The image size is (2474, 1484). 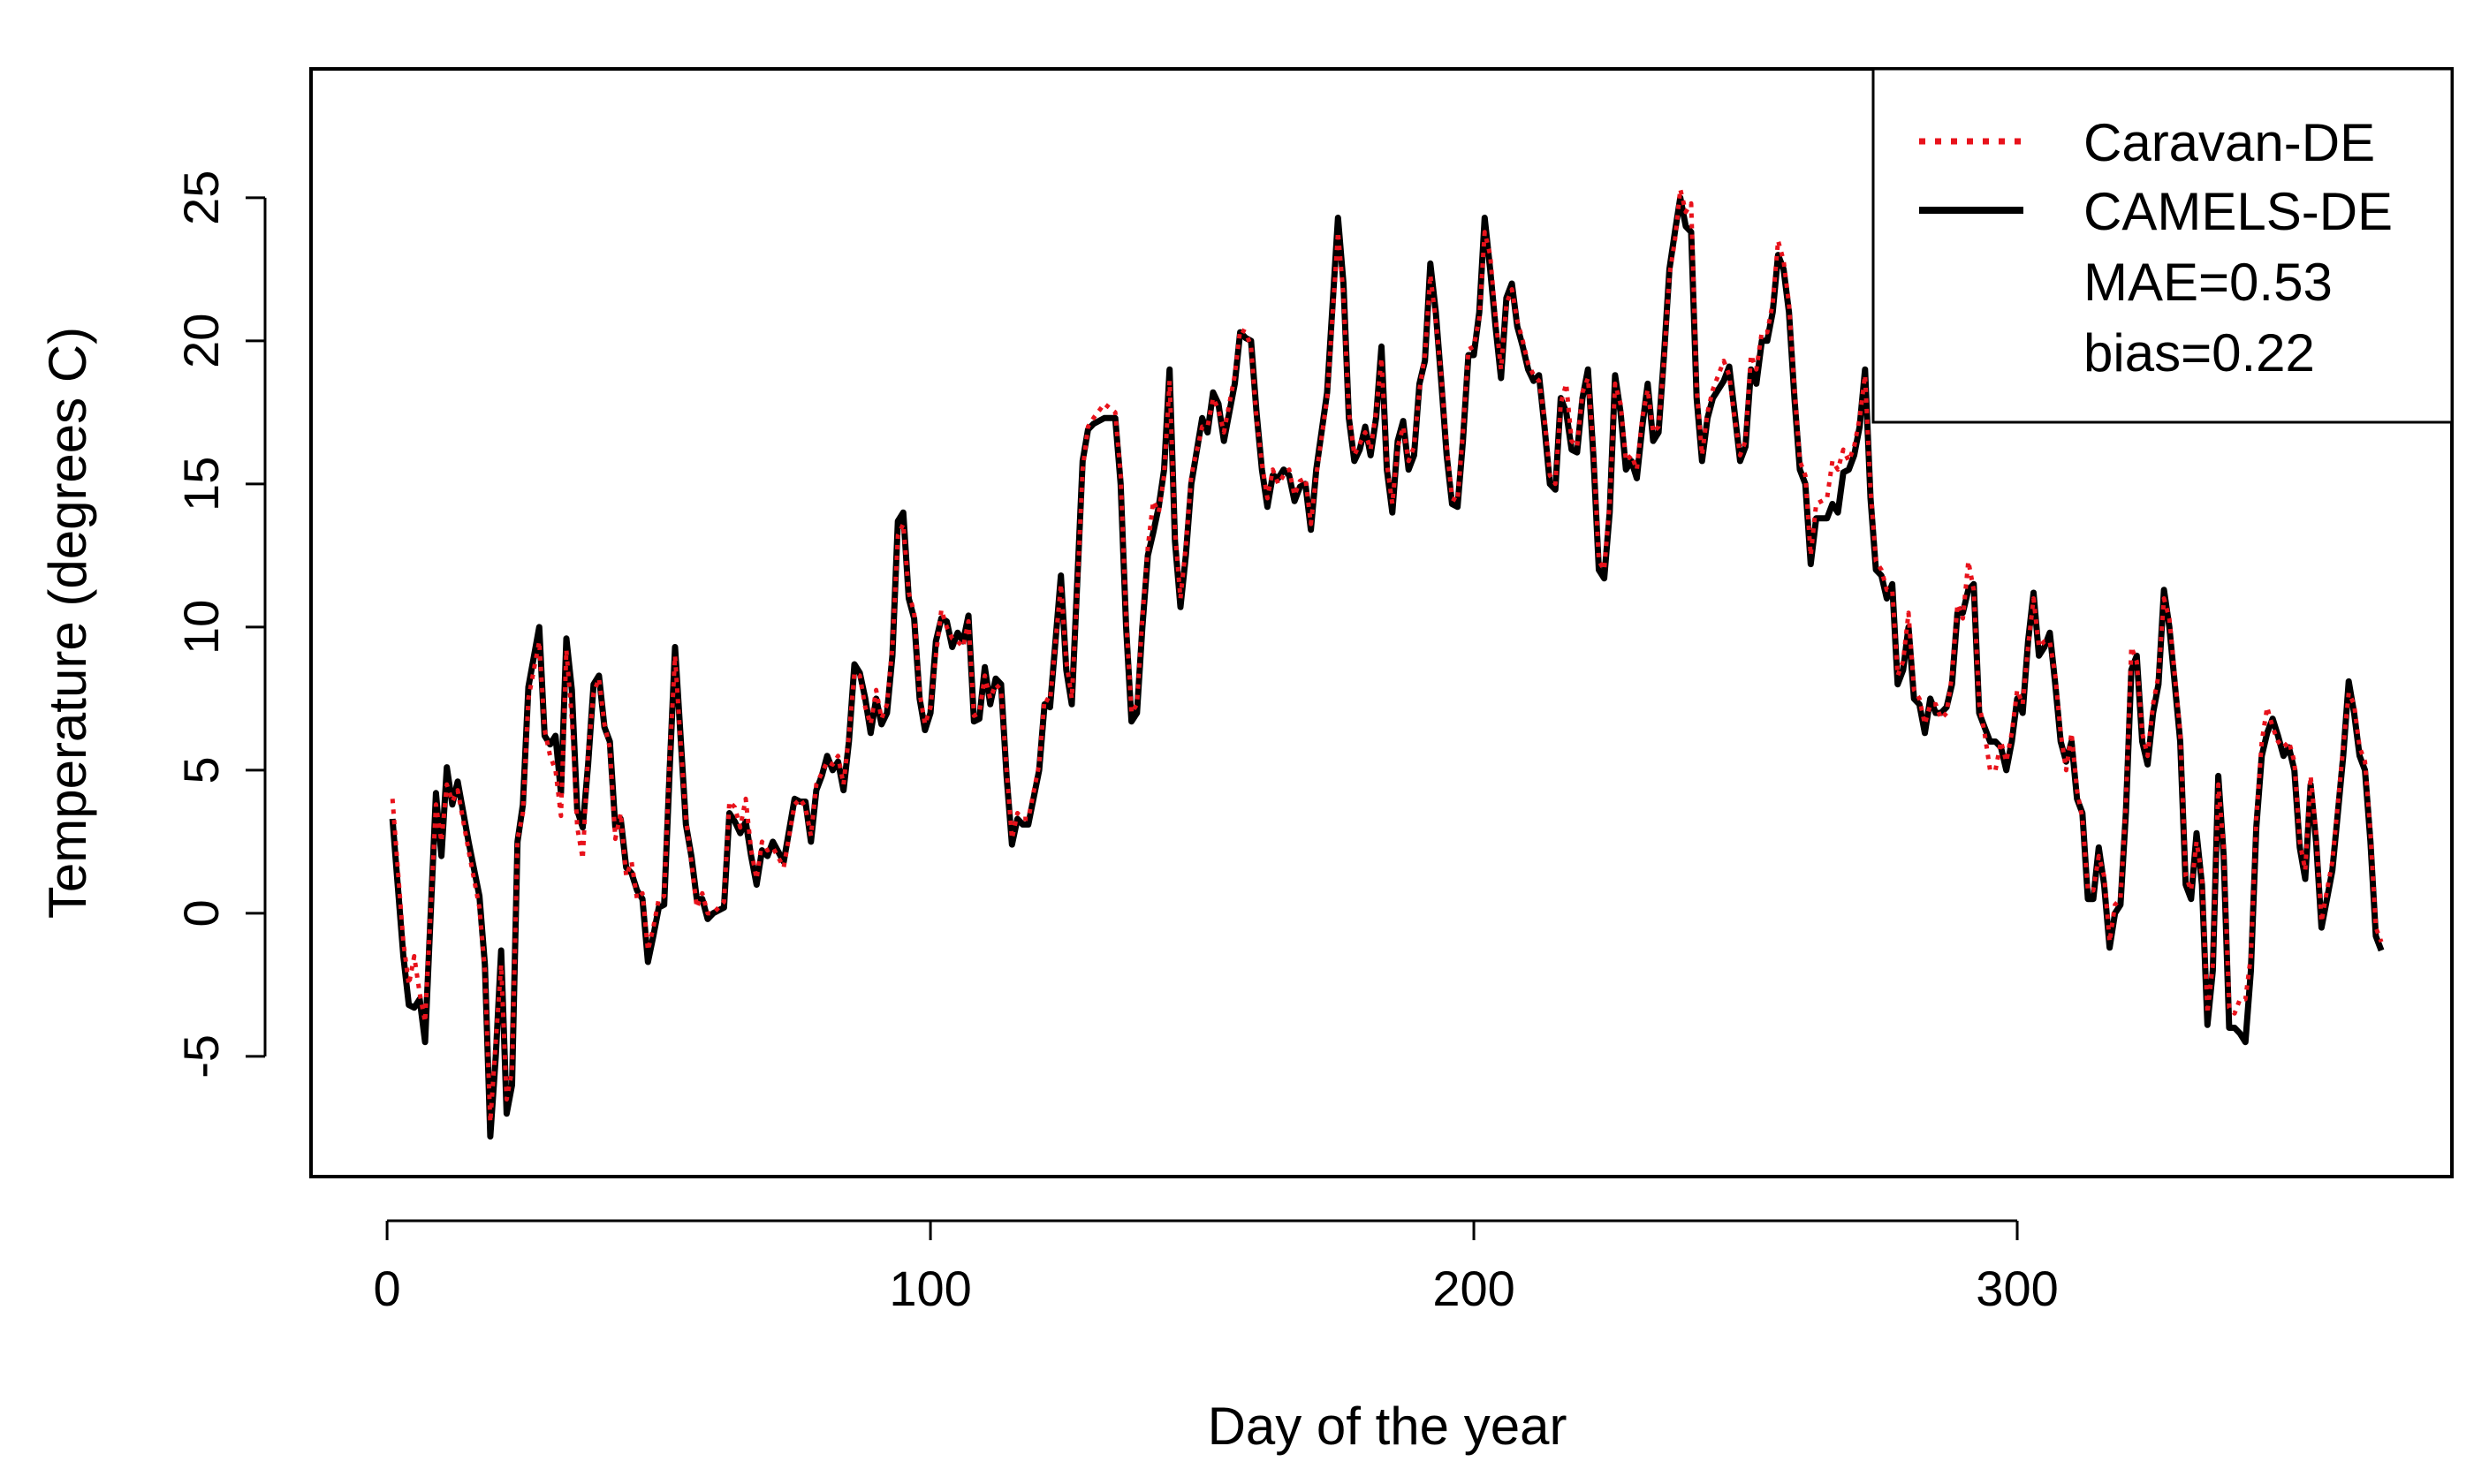 What do you see at coordinates (201, 913) in the screenshot?
I see `y-tick-label: 0` at bounding box center [201, 913].